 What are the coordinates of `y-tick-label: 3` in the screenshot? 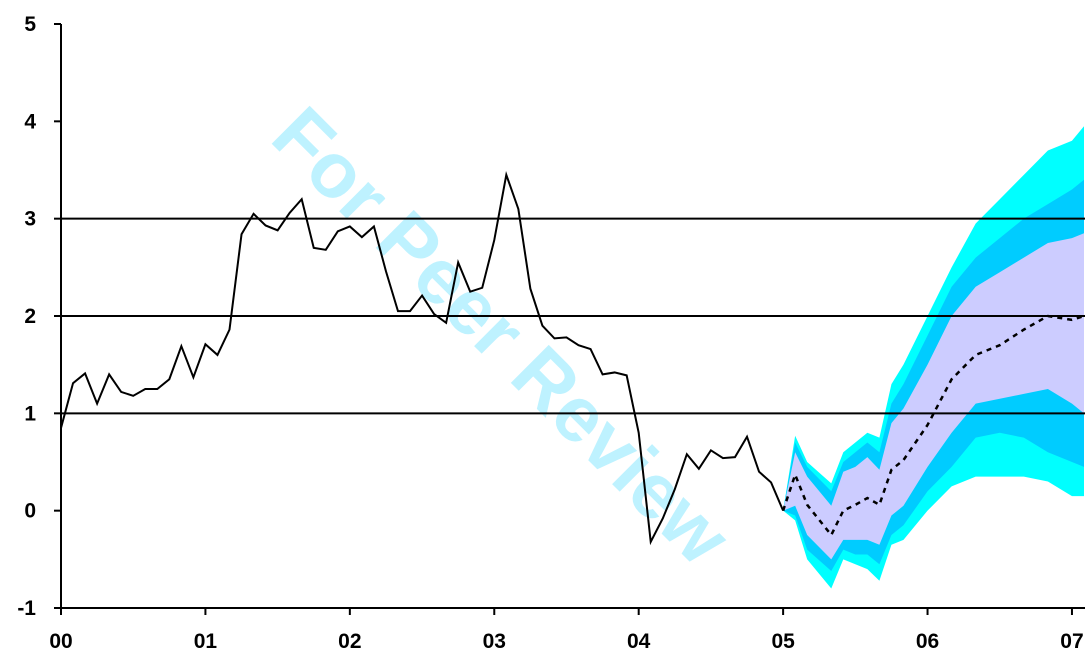 It's located at (30, 219).